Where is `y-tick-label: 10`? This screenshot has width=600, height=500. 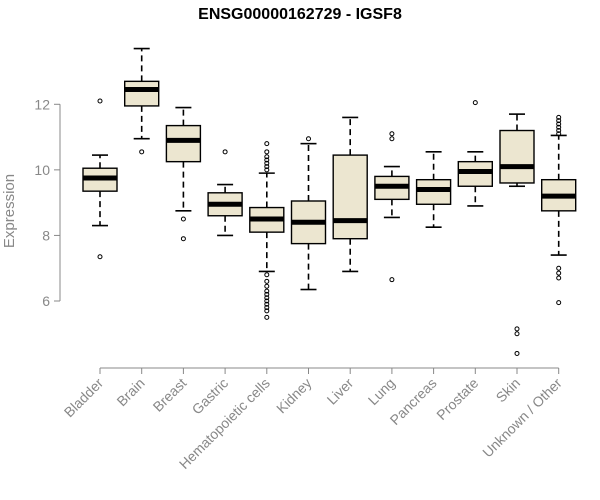 y-tick-label: 10 is located at coordinates (42, 170).